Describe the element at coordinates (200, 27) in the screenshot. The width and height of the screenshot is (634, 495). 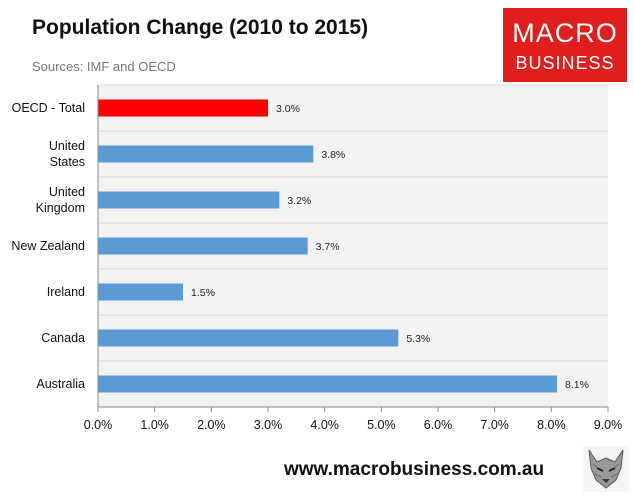
I see `chart-title: Population Change (2010 to 2015)` at that location.